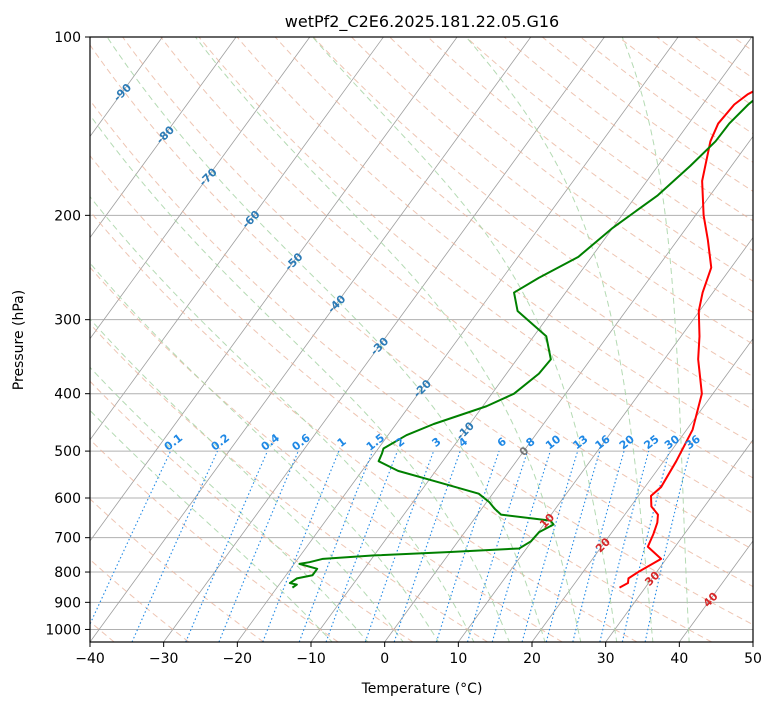 This screenshot has width=775, height=708. What do you see at coordinates (384, 659) in the screenshot?
I see `x-tick-label: 0` at bounding box center [384, 659].